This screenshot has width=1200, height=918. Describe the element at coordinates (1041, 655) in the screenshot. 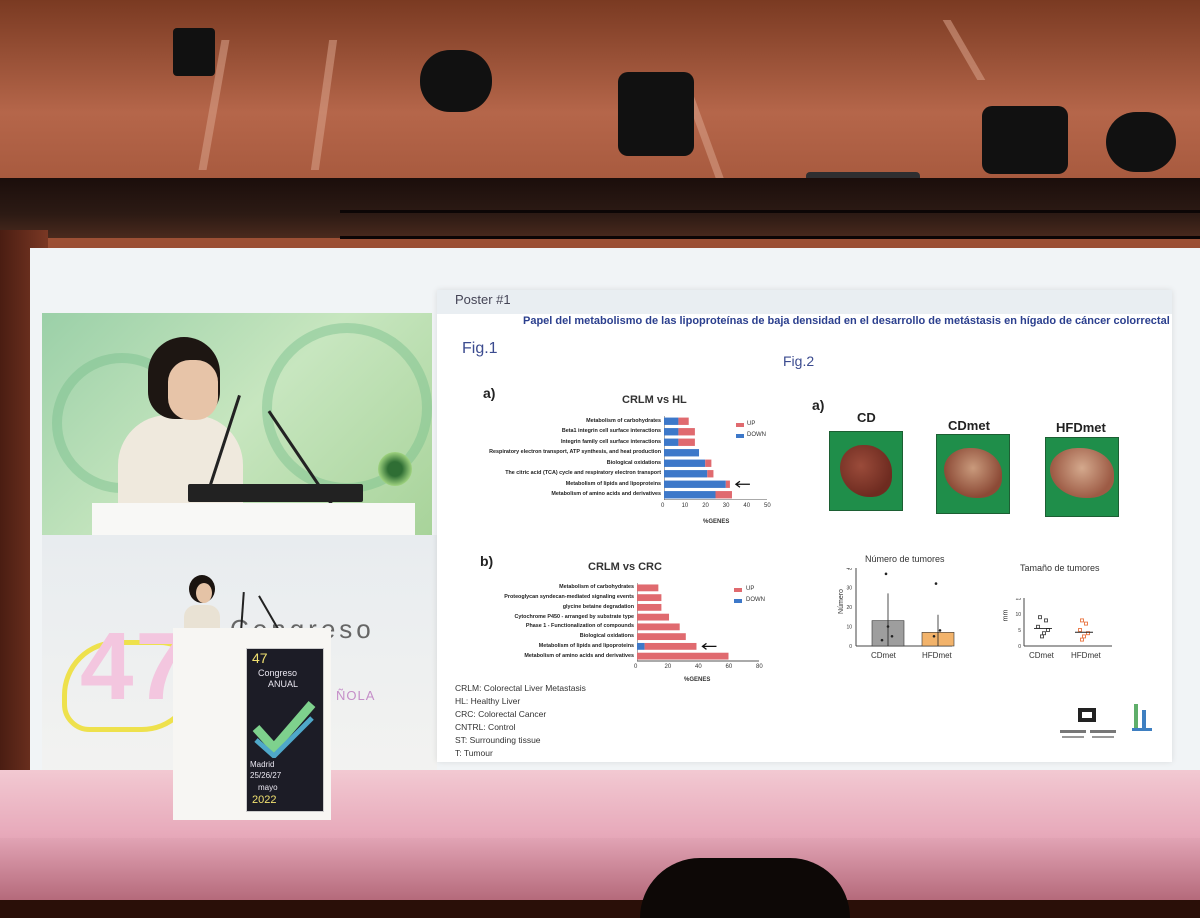

I see `tumor-size-group-1: CDmet` at that location.